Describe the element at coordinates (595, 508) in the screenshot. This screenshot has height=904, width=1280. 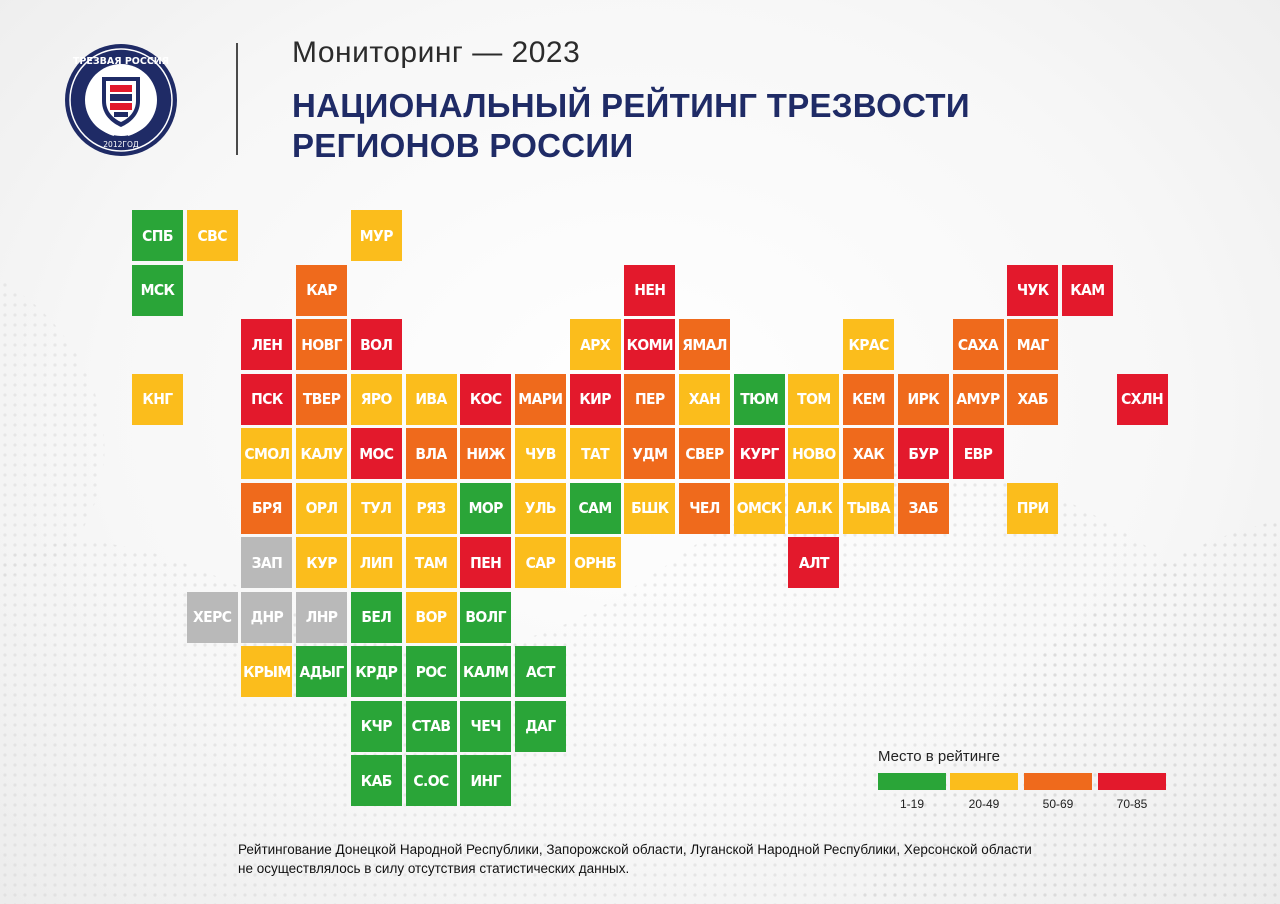
I see `region-tile-54: САМ` at that location.